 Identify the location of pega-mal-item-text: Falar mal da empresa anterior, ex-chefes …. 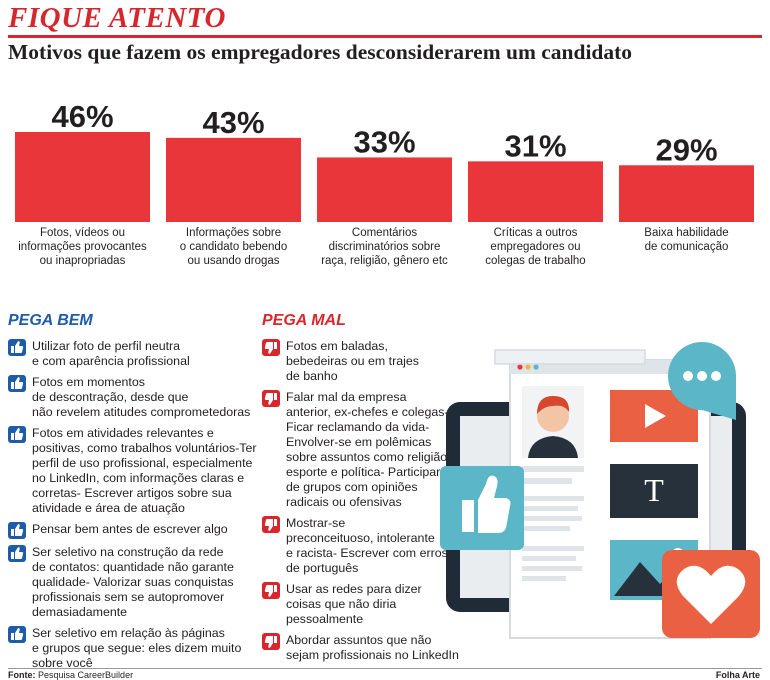
(368, 450).